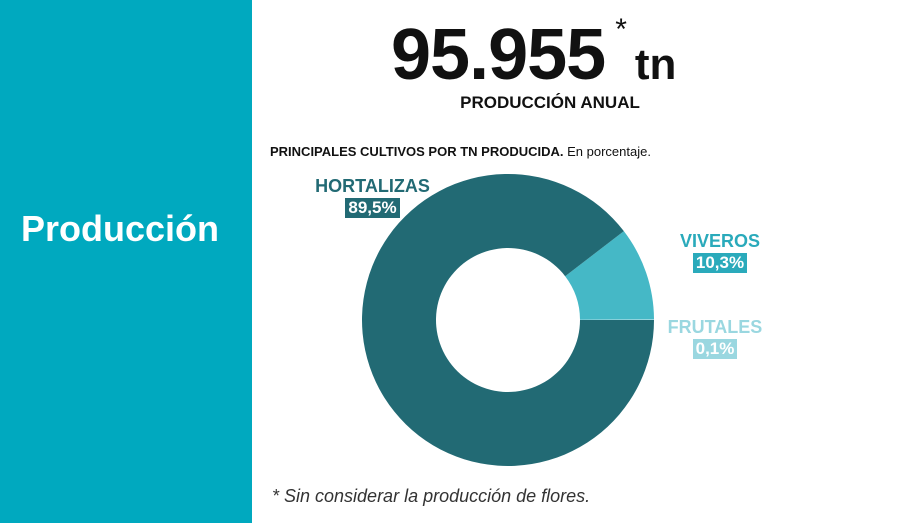 The height and width of the screenshot is (523, 911). I want to click on headline: 95.955 *tn, so click(534, 54).